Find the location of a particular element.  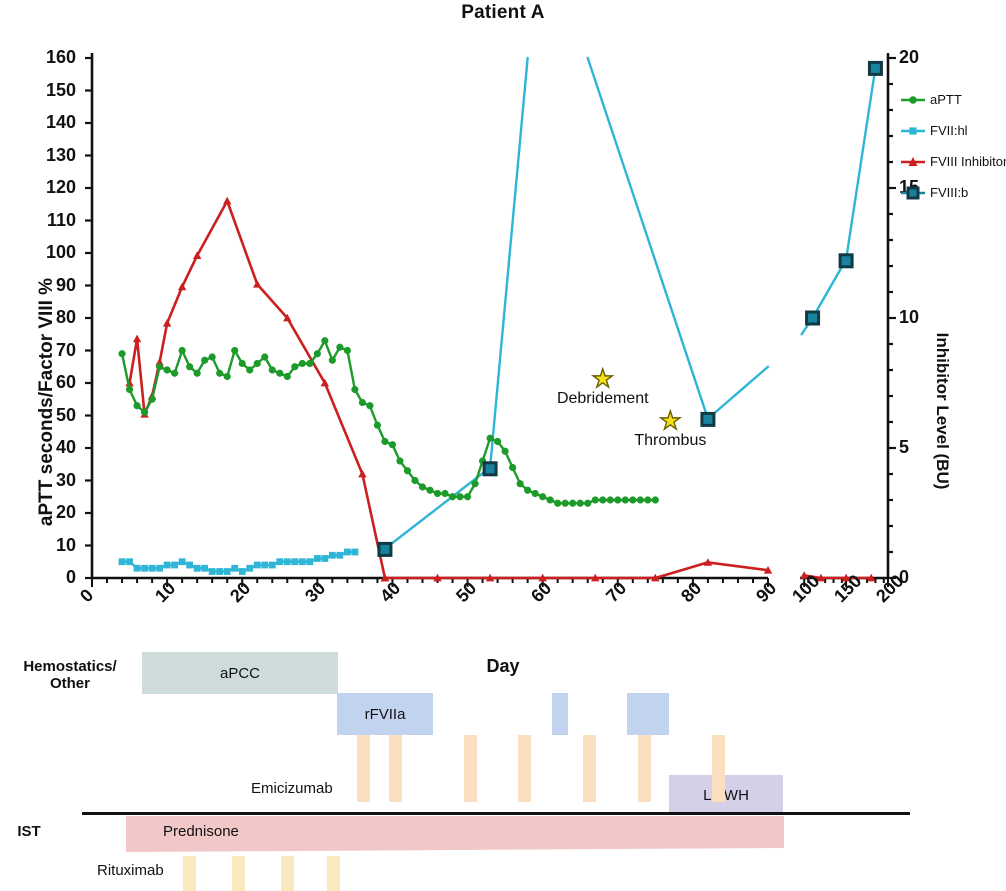

annotation-thrombus: ★ Thrombus is located at coordinates (670, 428).